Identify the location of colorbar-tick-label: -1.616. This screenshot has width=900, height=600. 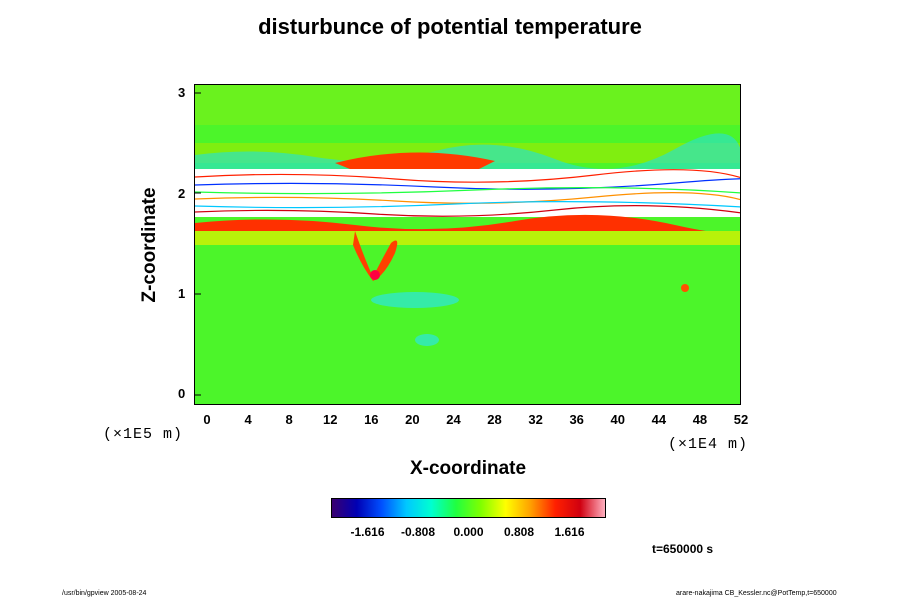
(367, 532).